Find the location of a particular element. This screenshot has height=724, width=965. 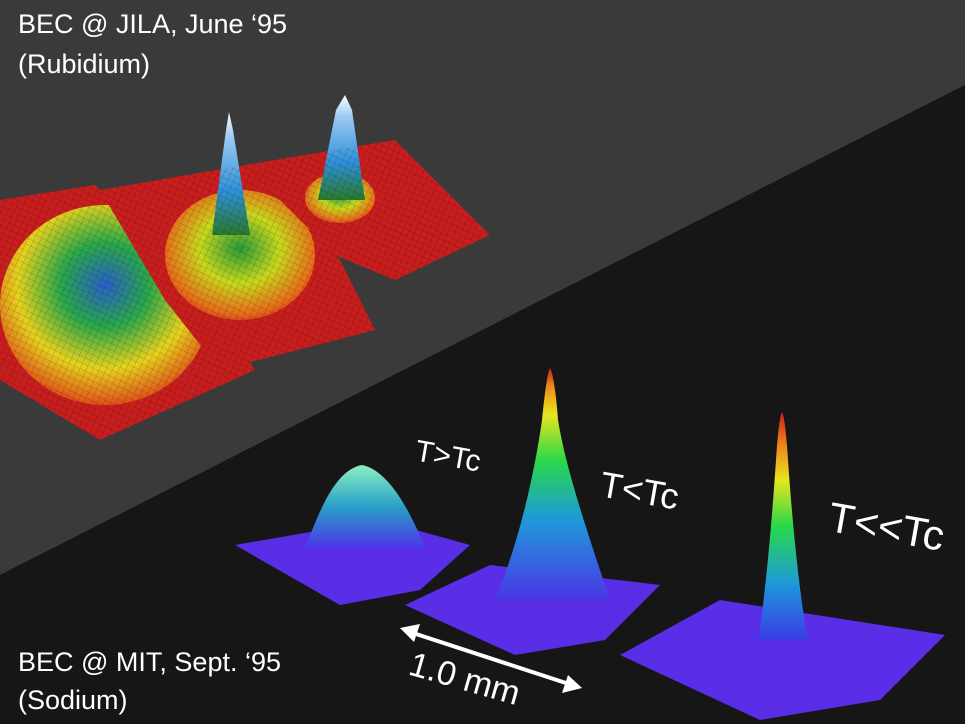

scale-arrow is located at coordinates (491, 658).